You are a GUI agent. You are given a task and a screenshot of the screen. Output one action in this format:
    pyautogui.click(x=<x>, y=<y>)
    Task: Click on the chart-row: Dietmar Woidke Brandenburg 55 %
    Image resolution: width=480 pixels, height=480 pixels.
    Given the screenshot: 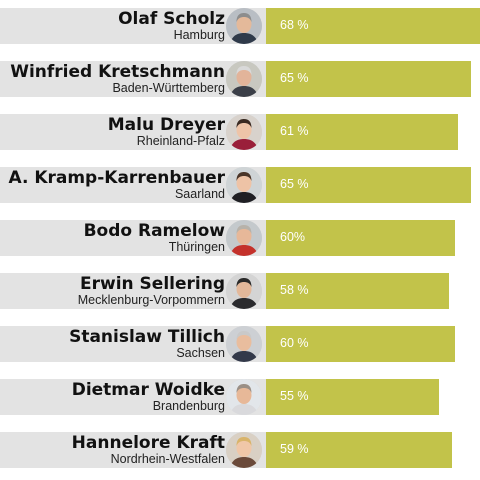 What is the action you would take?
    pyautogui.click(x=240, y=397)
    